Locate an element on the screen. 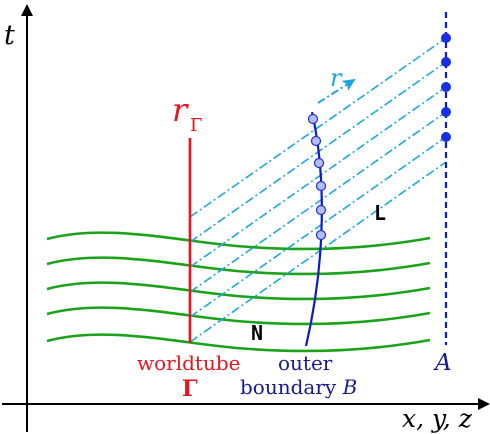 The height and width of the screenshot is (434, 490). x-axis-label: x, y, z is located at coordinates (437, 418).